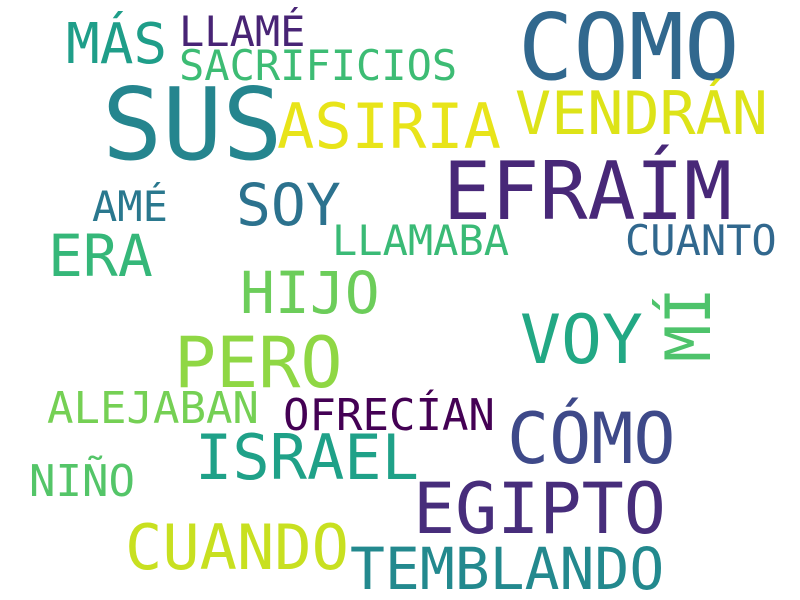  What do you see at coordinates (153, 408) in the screenshot?
I see `word-alejaban: ALEJABAN` at bounding box center [153, 408].